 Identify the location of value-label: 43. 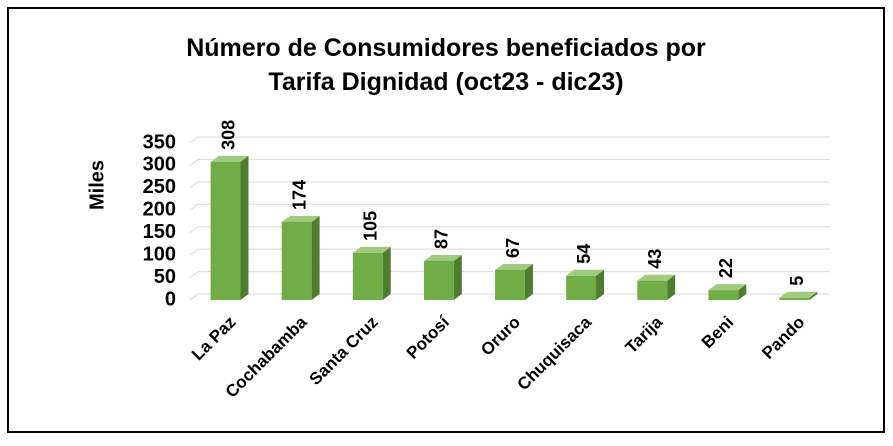
(655, 259).